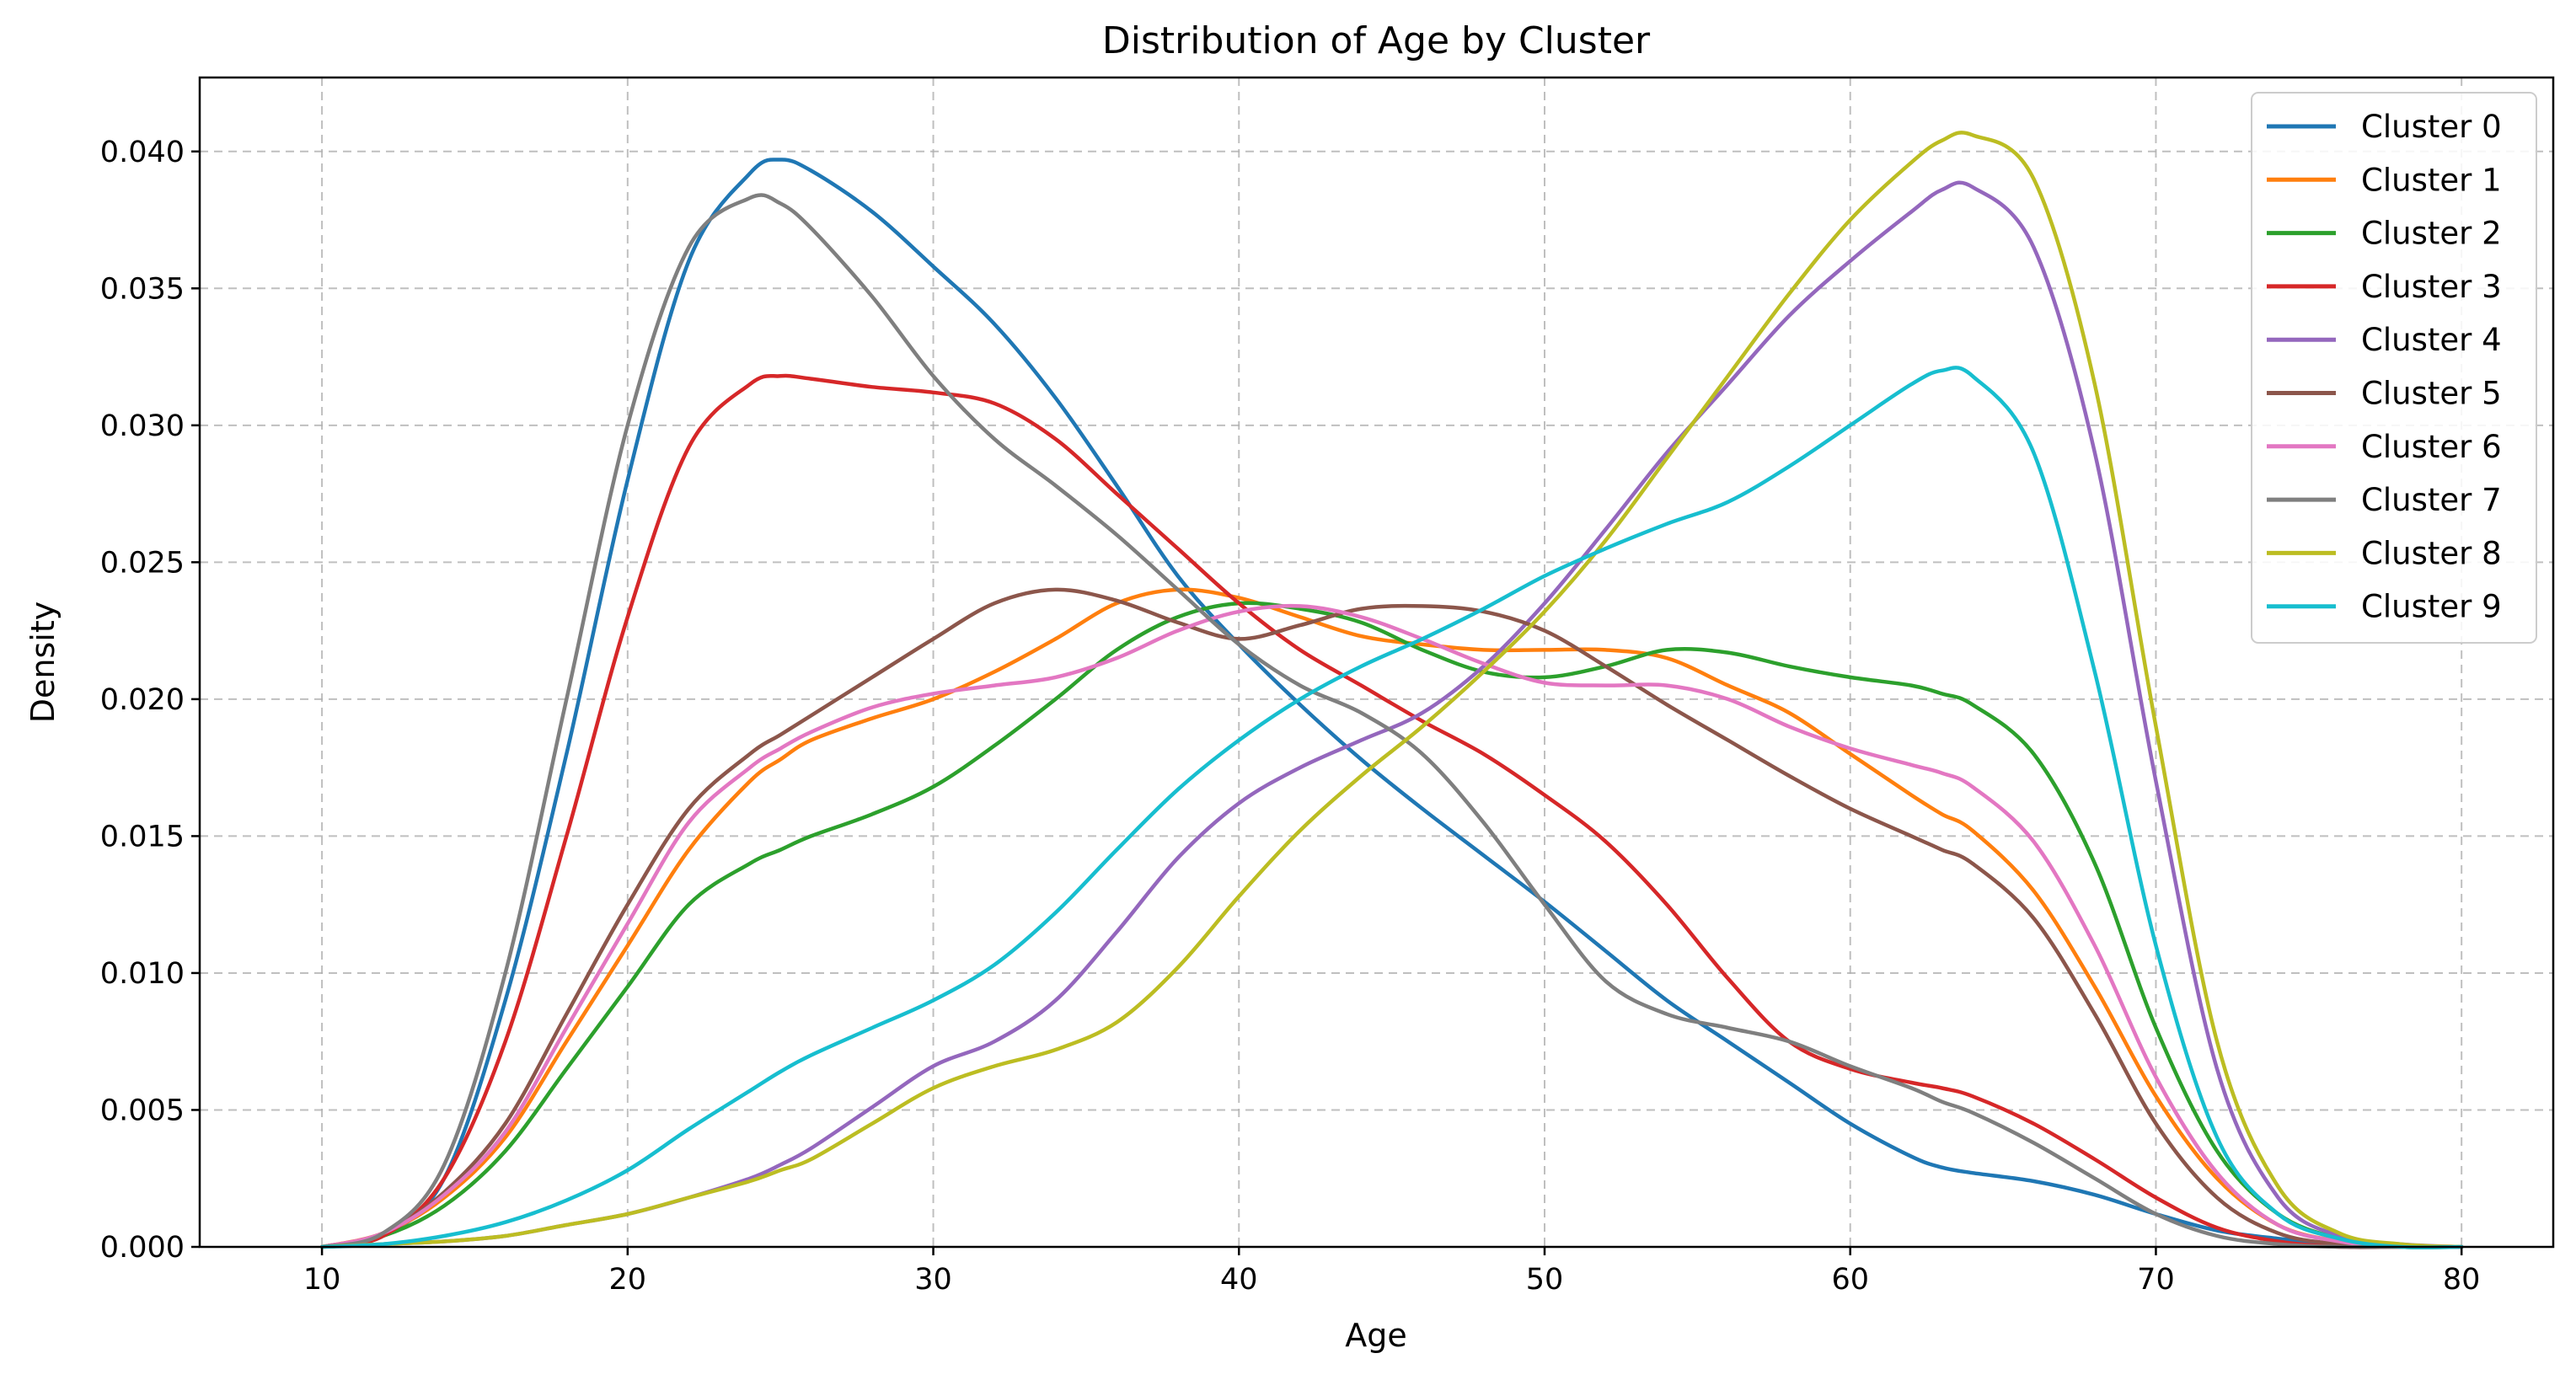 This screenshot has width=2576, height=1380. What do you see at coordinates (2431, 127) in the screenshot?
I see `legend-label: Cluster 0` at bounding box center [2431, 127].